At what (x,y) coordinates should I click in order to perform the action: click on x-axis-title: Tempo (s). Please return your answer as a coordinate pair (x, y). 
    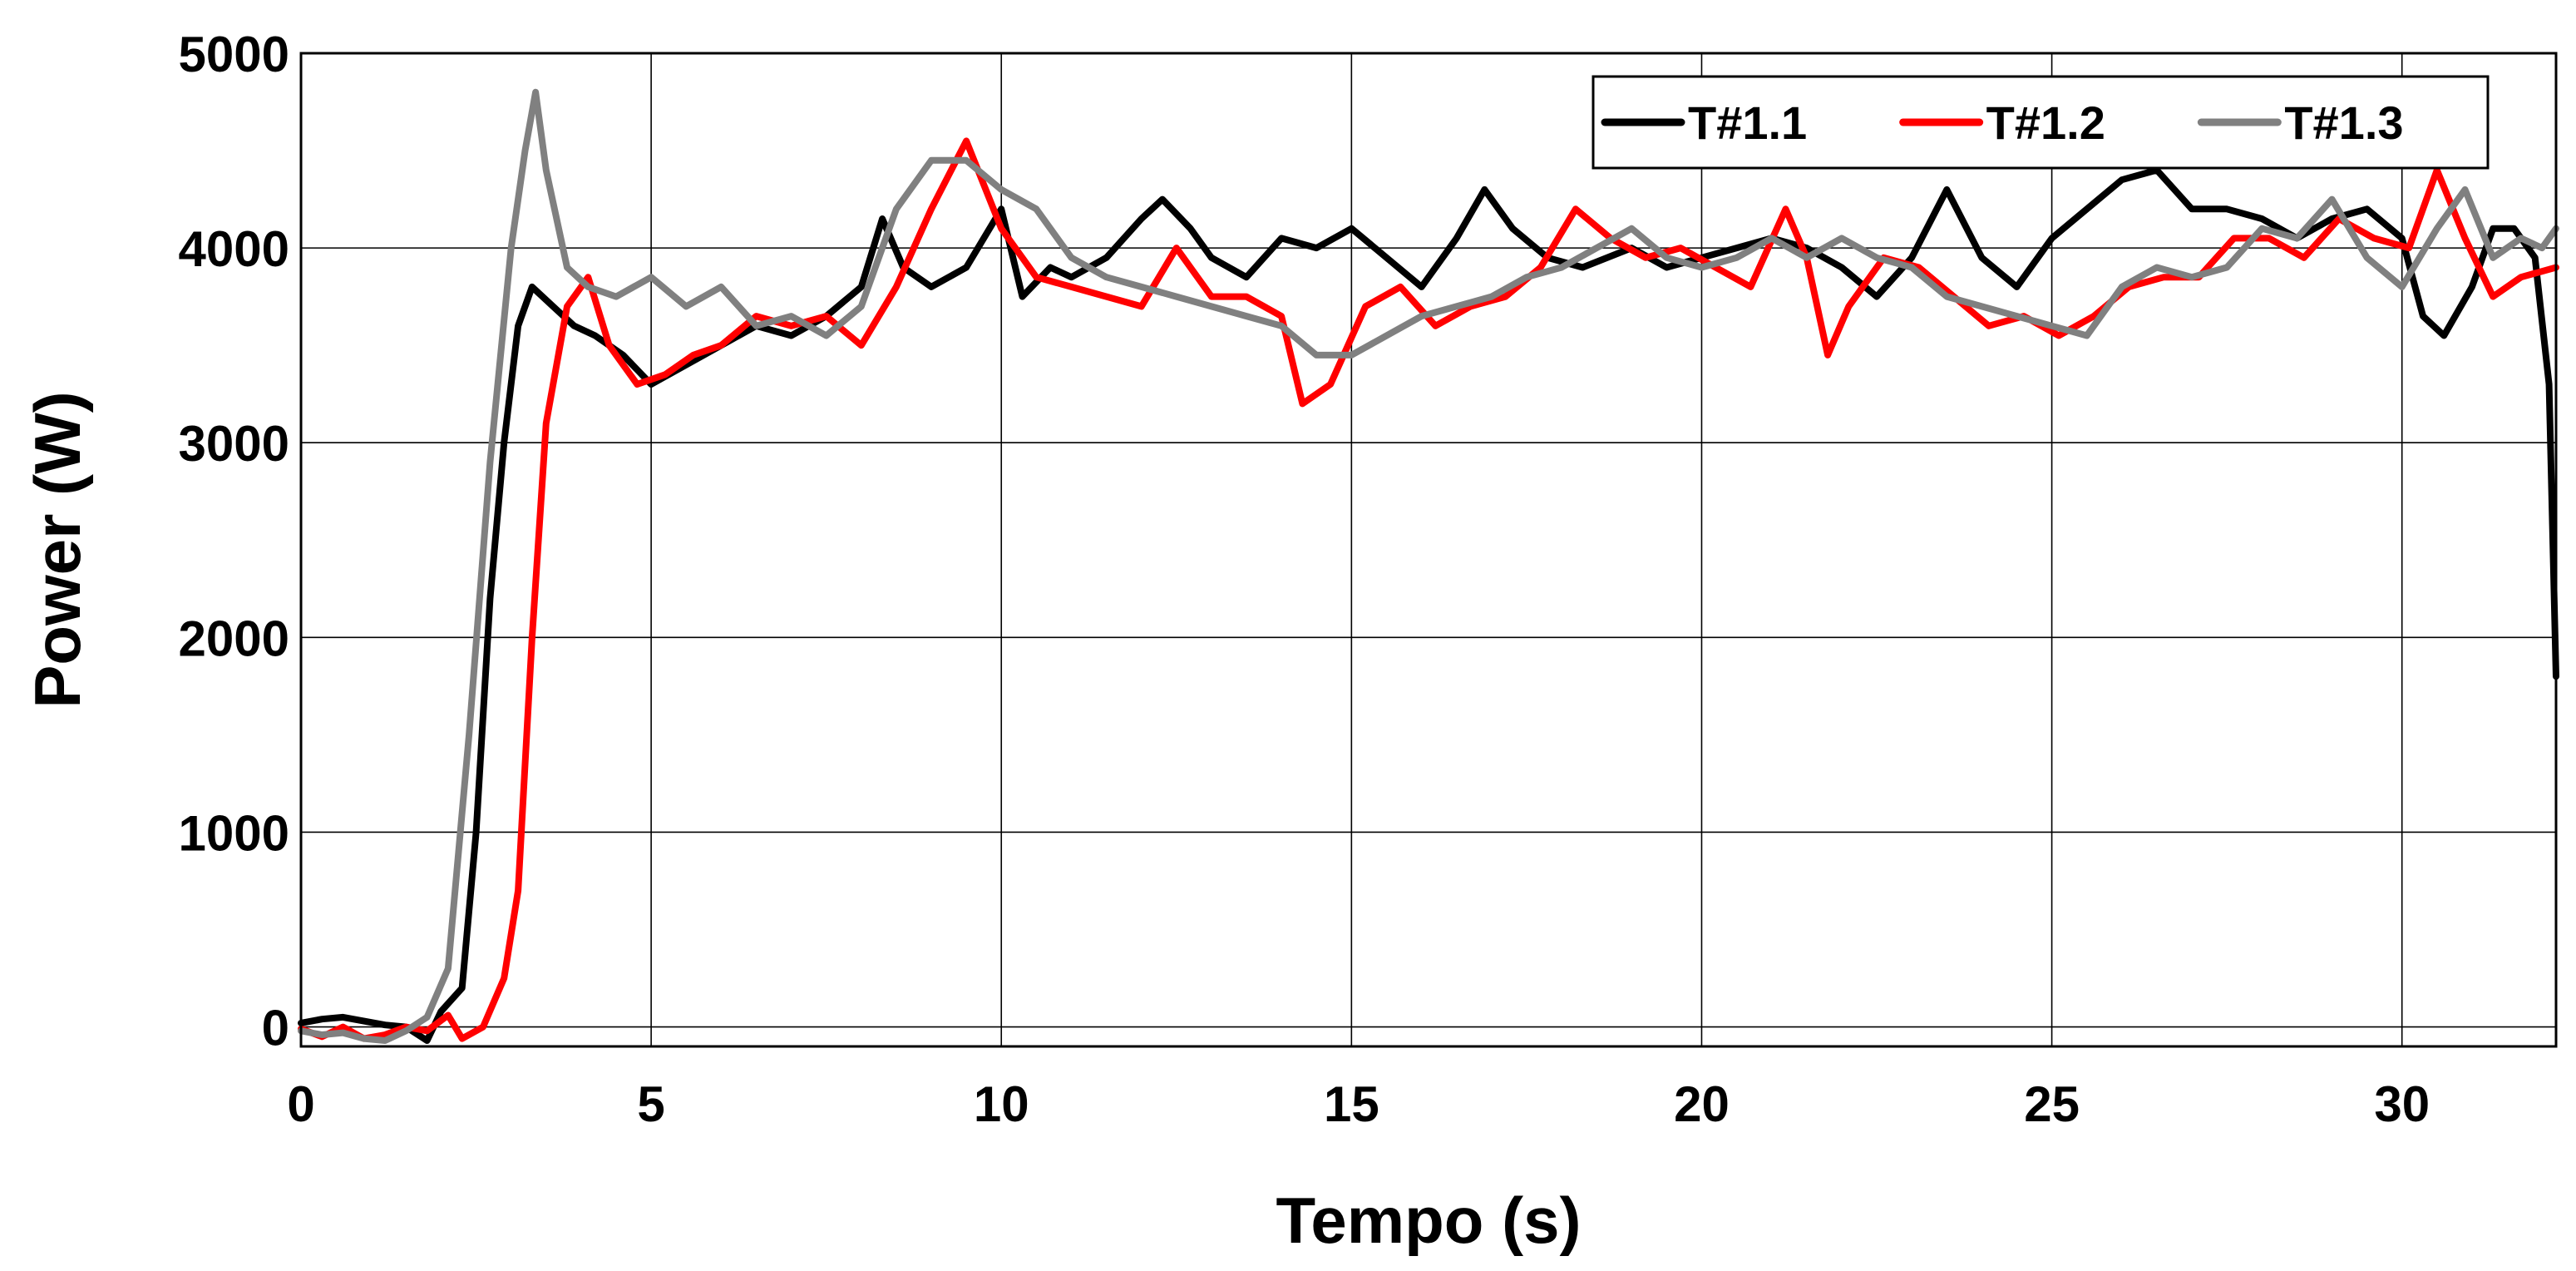
    Looking at the image, I should click on (1429, 1220).